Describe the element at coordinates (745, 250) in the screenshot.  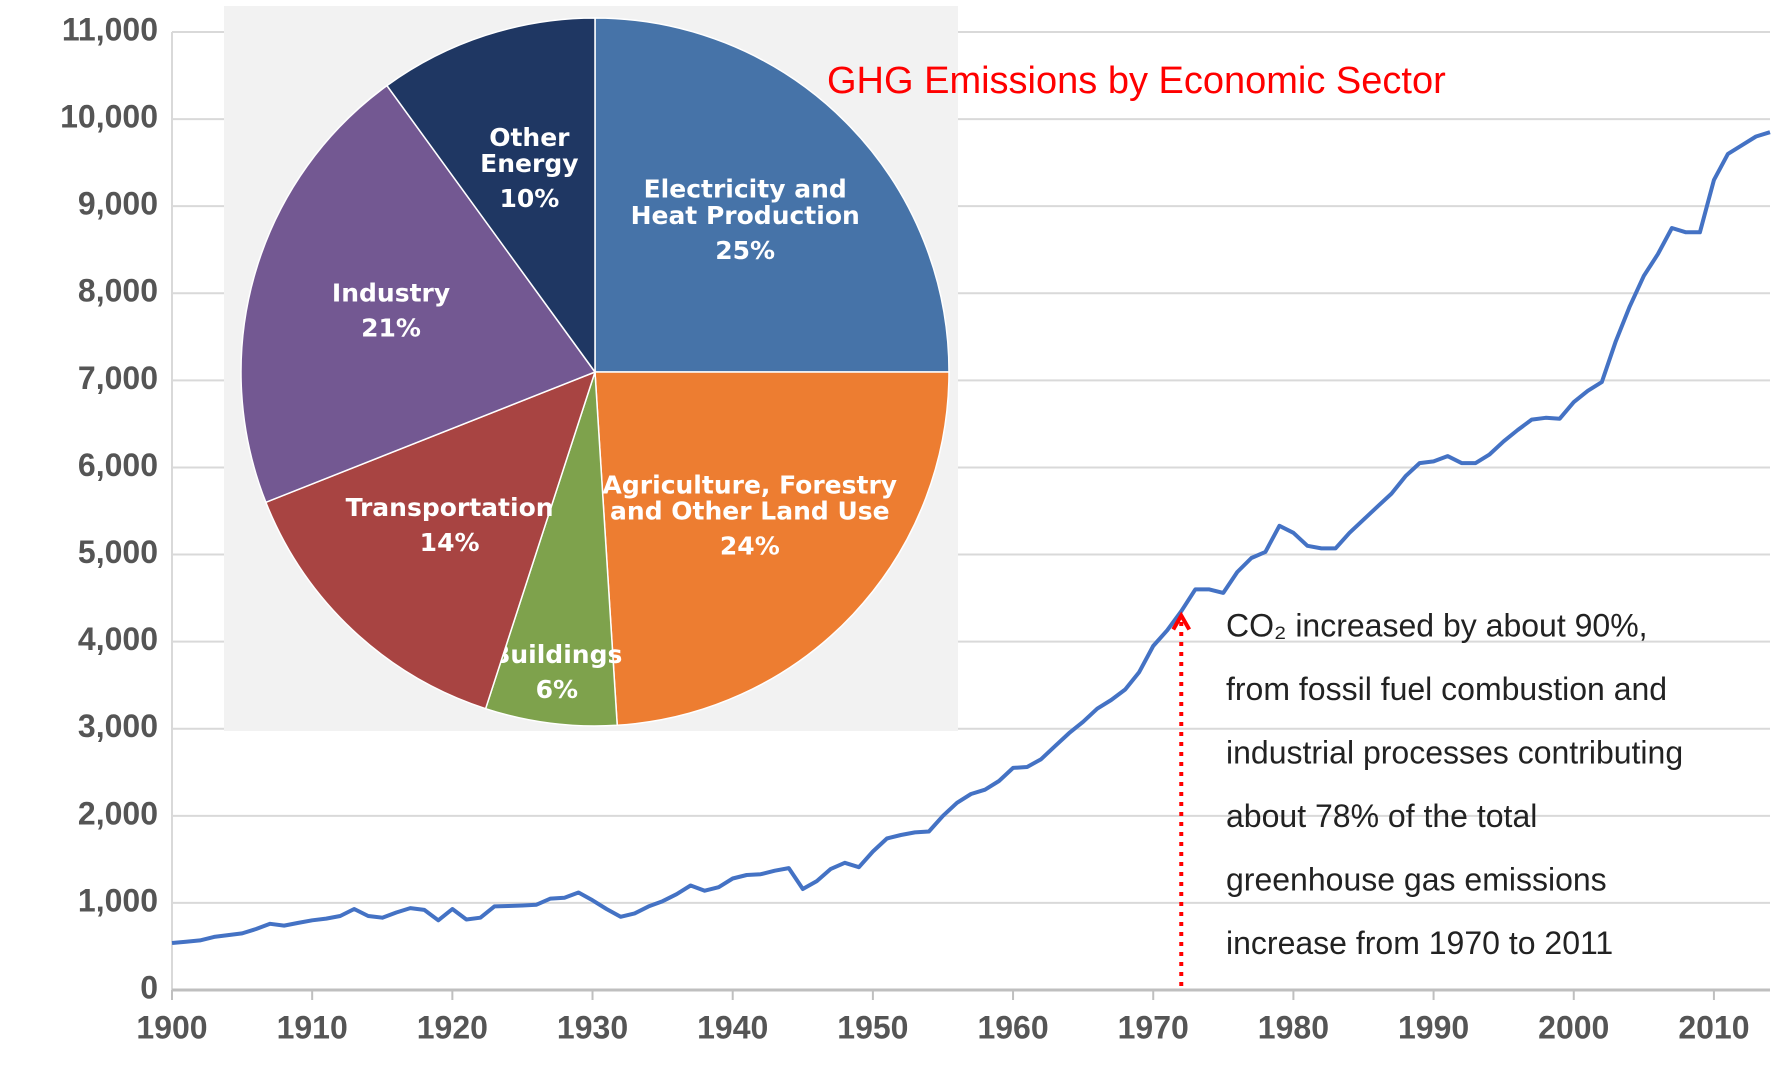
I see `slice-value: 25%` at that location.